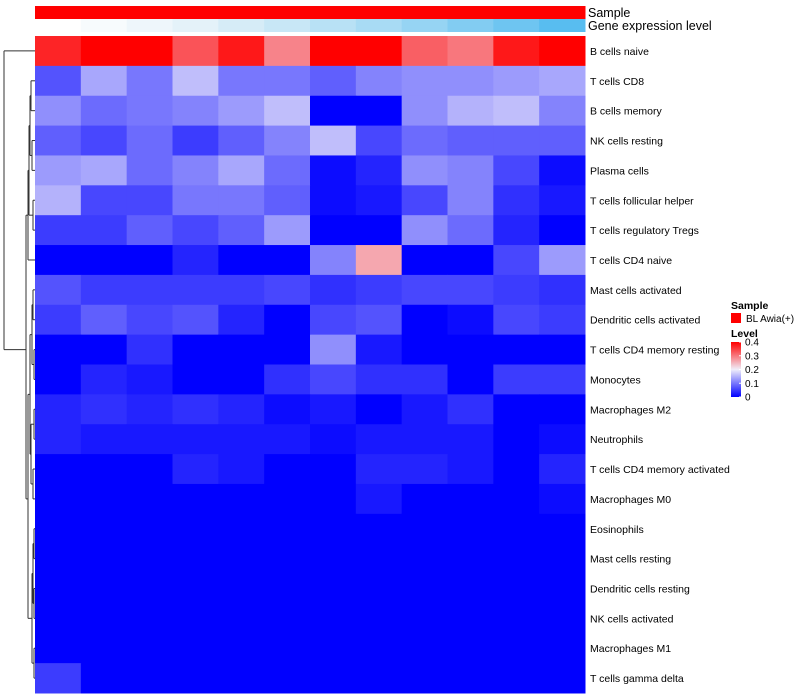 The height and width of the screenshot is (700, 800). What do you see at coordinates (640, 589) in the screenshot?
I see `row-label: Dendritic cells resting` at bounding box center [640, 589].